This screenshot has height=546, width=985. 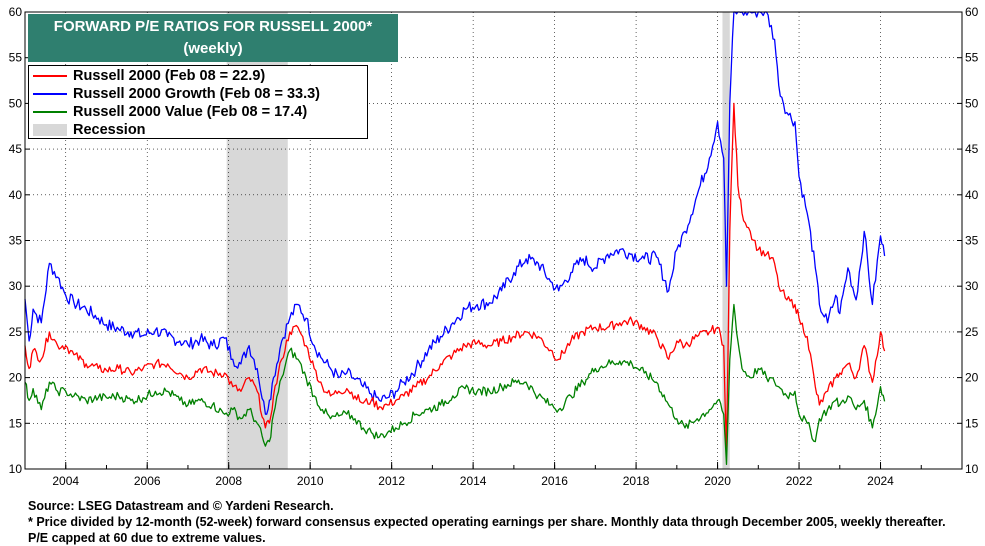 I want to click on x-tick-label: 2016, so click(x=554, y=481).